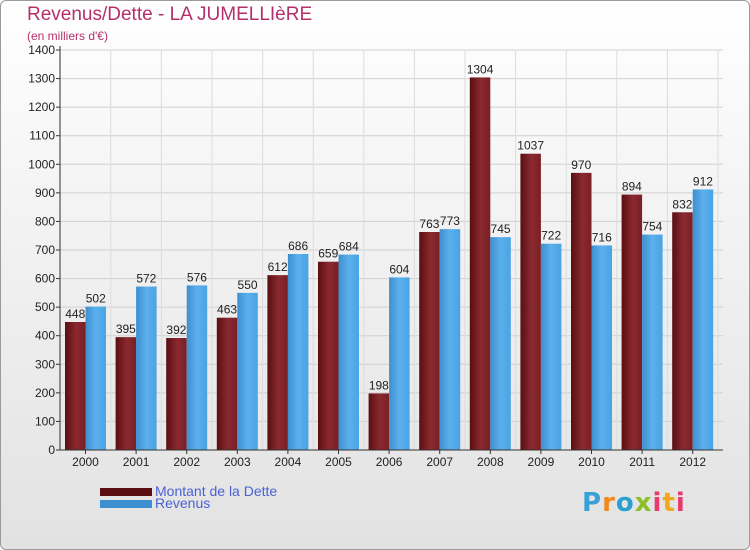 The image size is (750, 550). What do you see at coordinates (227, 310) in the screenshot?
I see `data-label-debt: 463` at bounding box center [227, 310].